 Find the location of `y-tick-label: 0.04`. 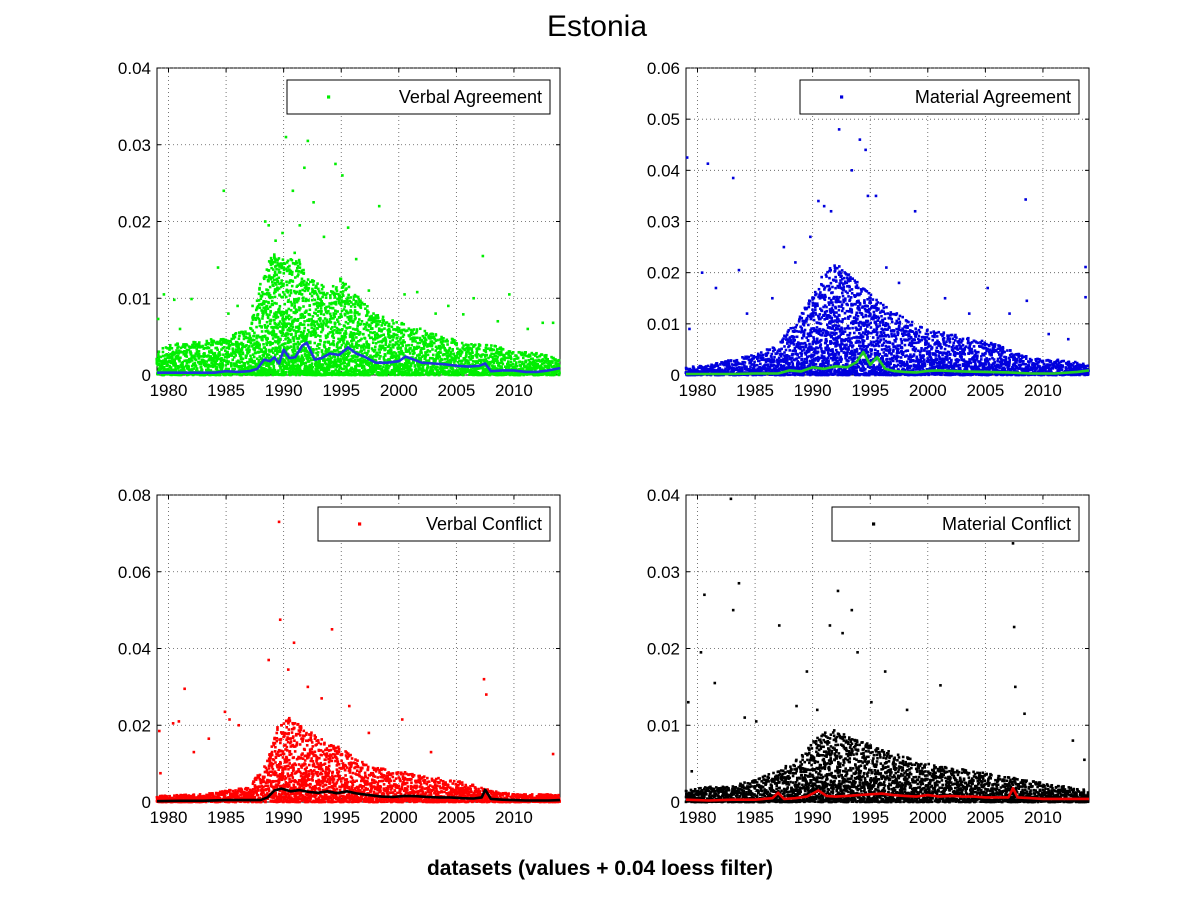

y-tick-label: 0.04 is located at coordinates (134, 68).